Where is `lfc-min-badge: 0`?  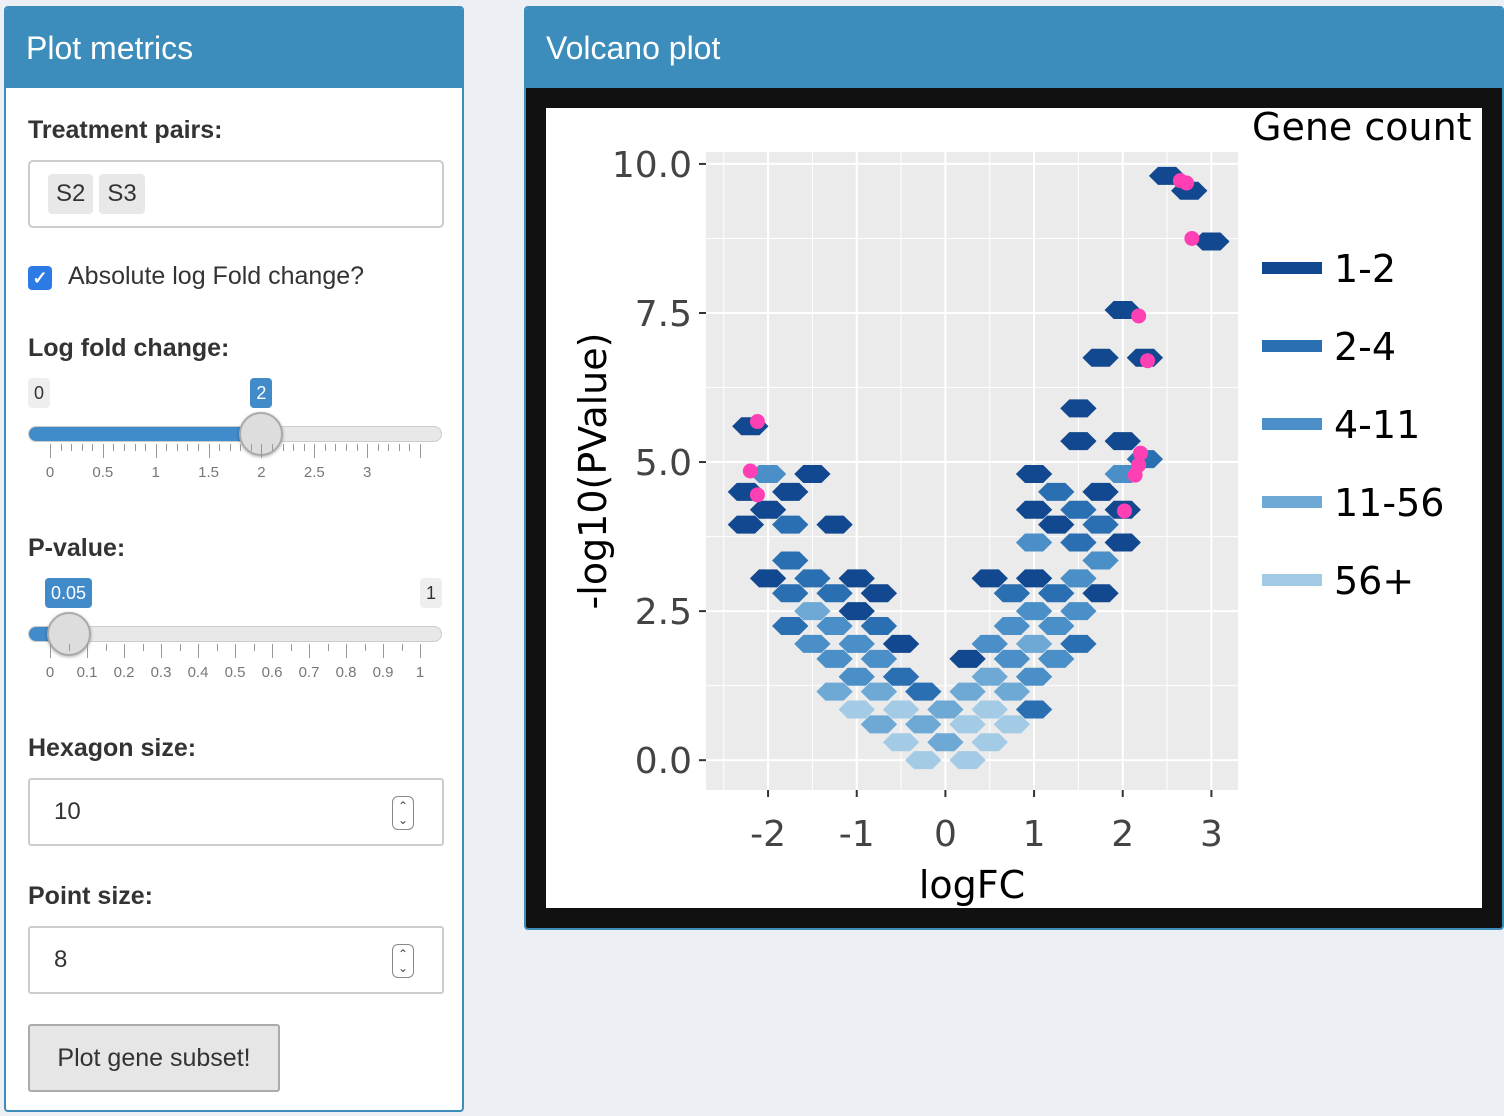 lfc-min-badge: 0 is located at coordinates (39, 393).